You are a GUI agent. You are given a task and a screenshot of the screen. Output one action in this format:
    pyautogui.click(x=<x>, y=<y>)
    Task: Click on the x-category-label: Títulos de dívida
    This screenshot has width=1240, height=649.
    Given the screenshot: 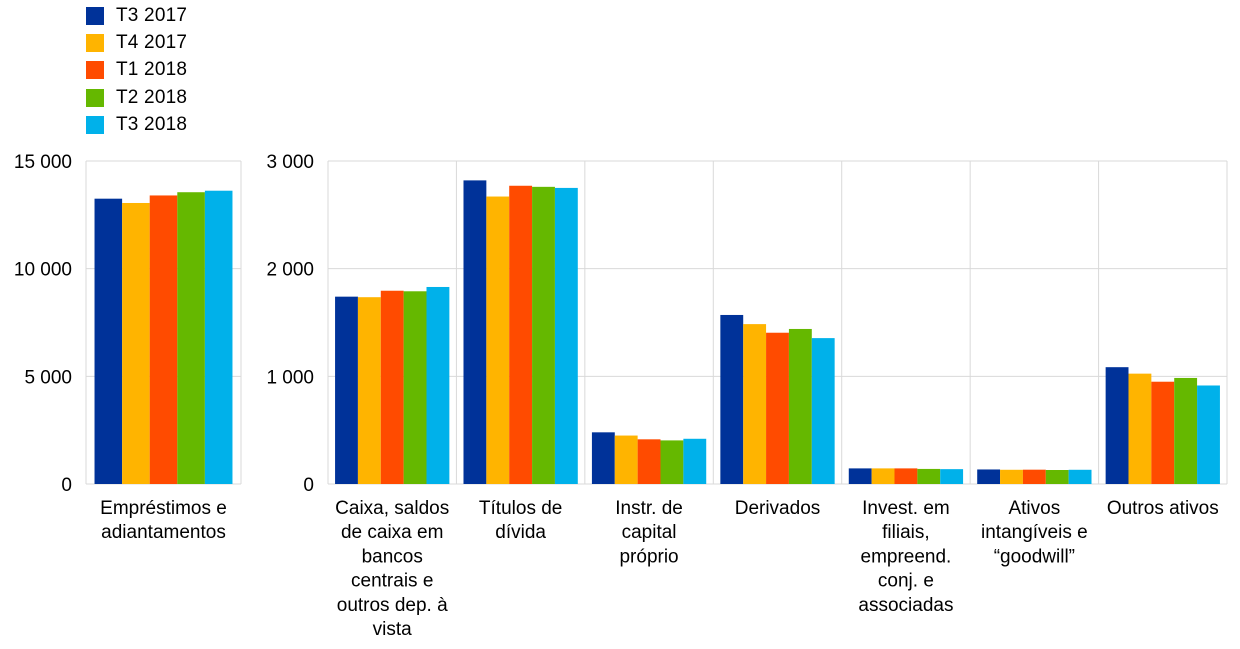 What is the action you would take?
    pyautogui.click(x=520, y=520)
    